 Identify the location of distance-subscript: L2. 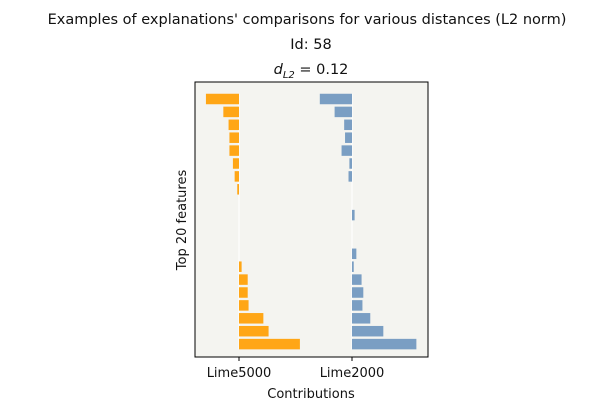
(289, 75).